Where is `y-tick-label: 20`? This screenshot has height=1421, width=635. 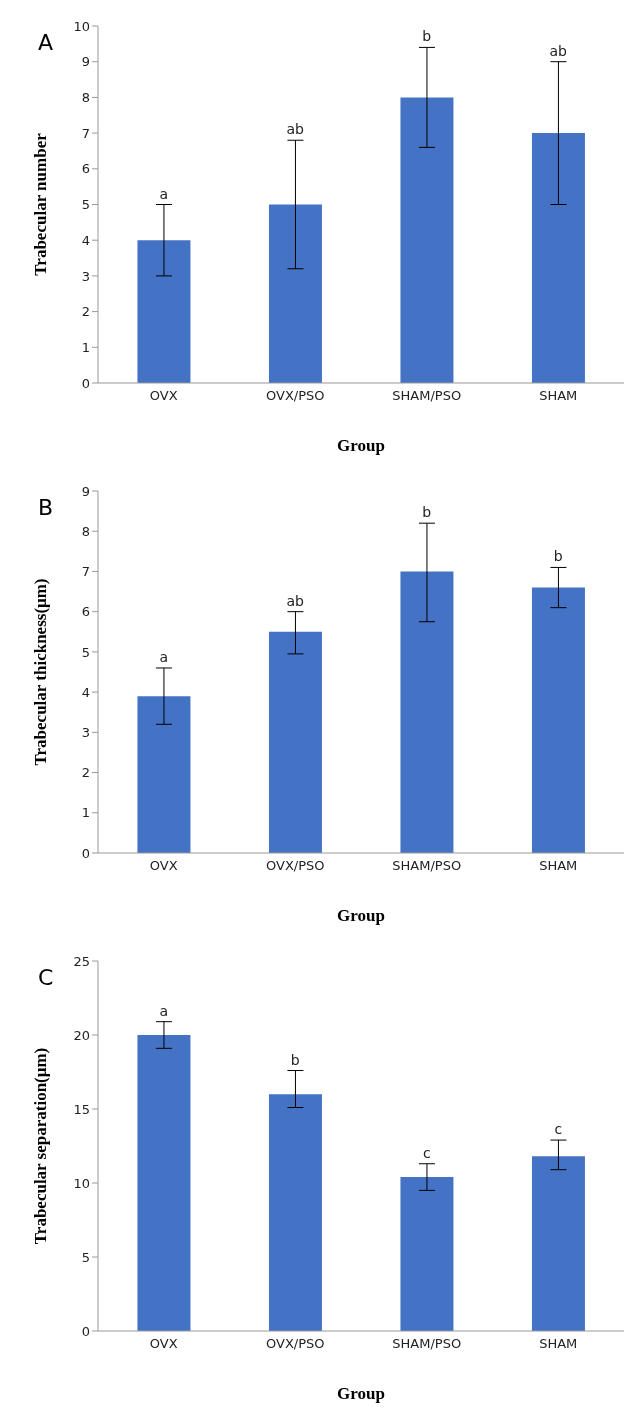
y-tick-label: 20 is located at coordinates (81, 1035).